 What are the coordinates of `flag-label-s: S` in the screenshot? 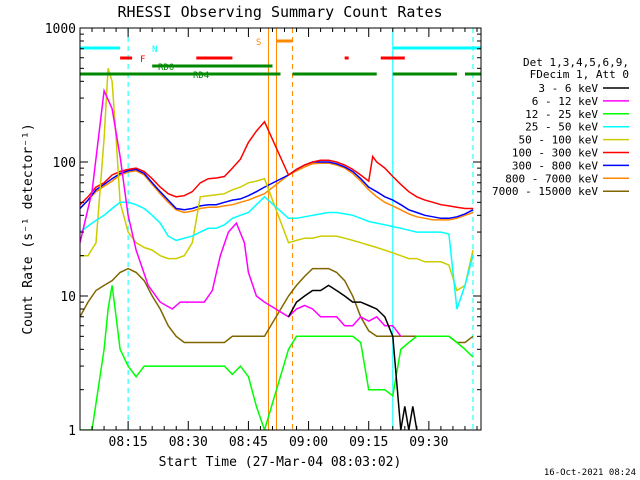 It's located at (258, 43).